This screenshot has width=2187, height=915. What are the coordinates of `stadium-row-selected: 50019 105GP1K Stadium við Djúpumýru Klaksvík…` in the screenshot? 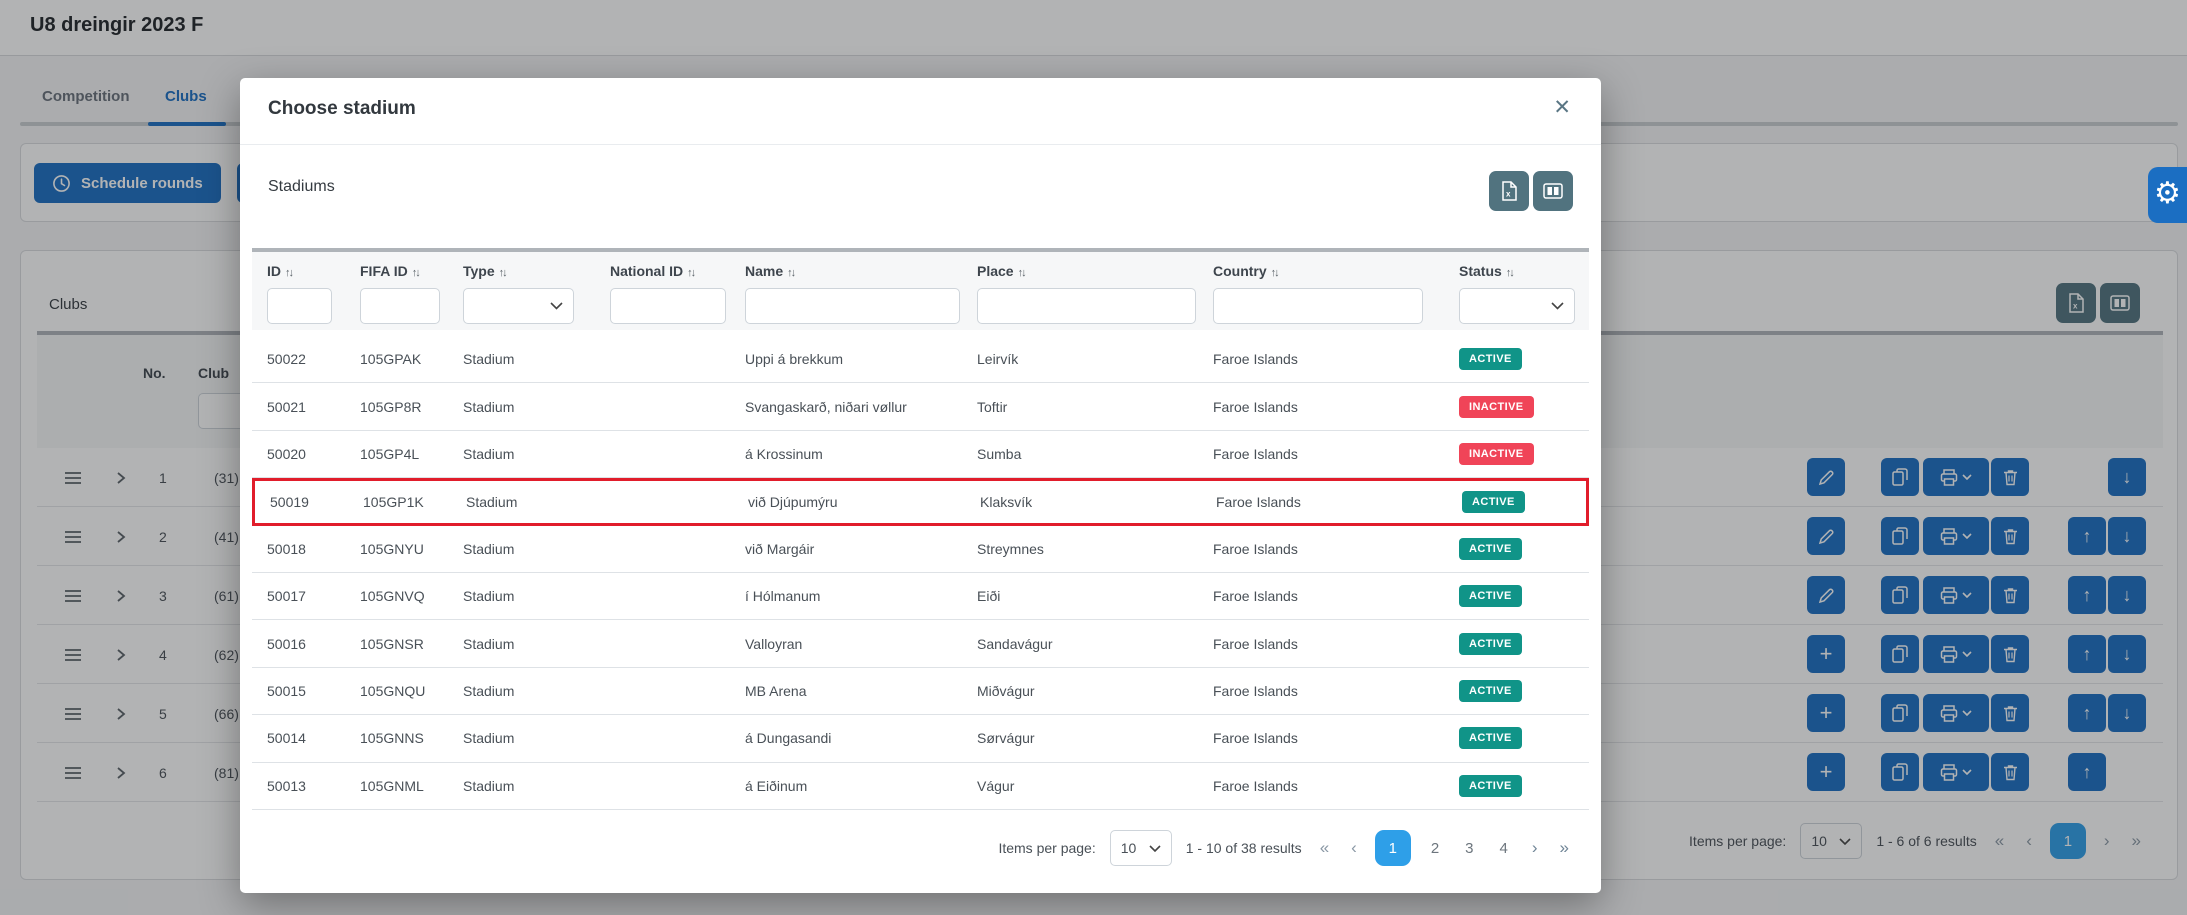 It's located at (920, 502).